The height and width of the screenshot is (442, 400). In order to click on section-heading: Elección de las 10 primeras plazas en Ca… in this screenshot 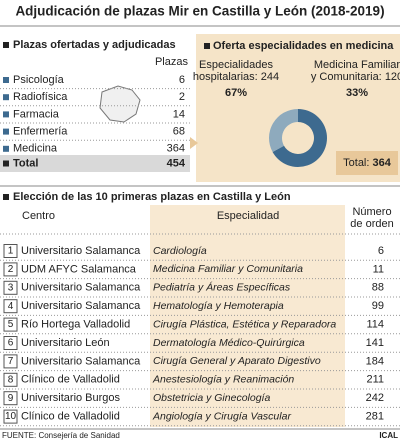, I will do `click(152, 197)`.